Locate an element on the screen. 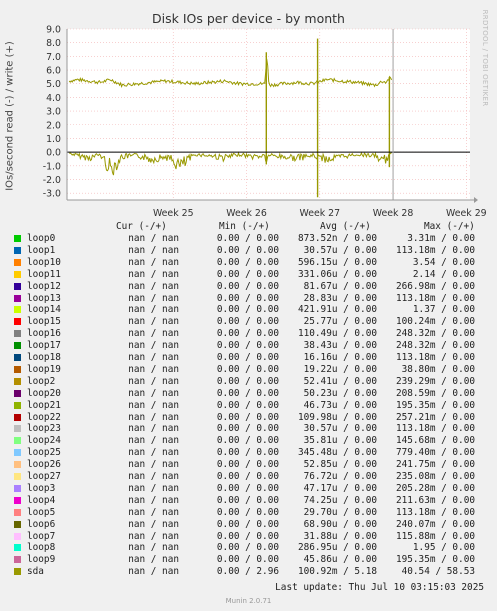 Image resolution: width=497 pixels, height=611 pixels. legend-name: loop20 is located at coordinates (44, 393).